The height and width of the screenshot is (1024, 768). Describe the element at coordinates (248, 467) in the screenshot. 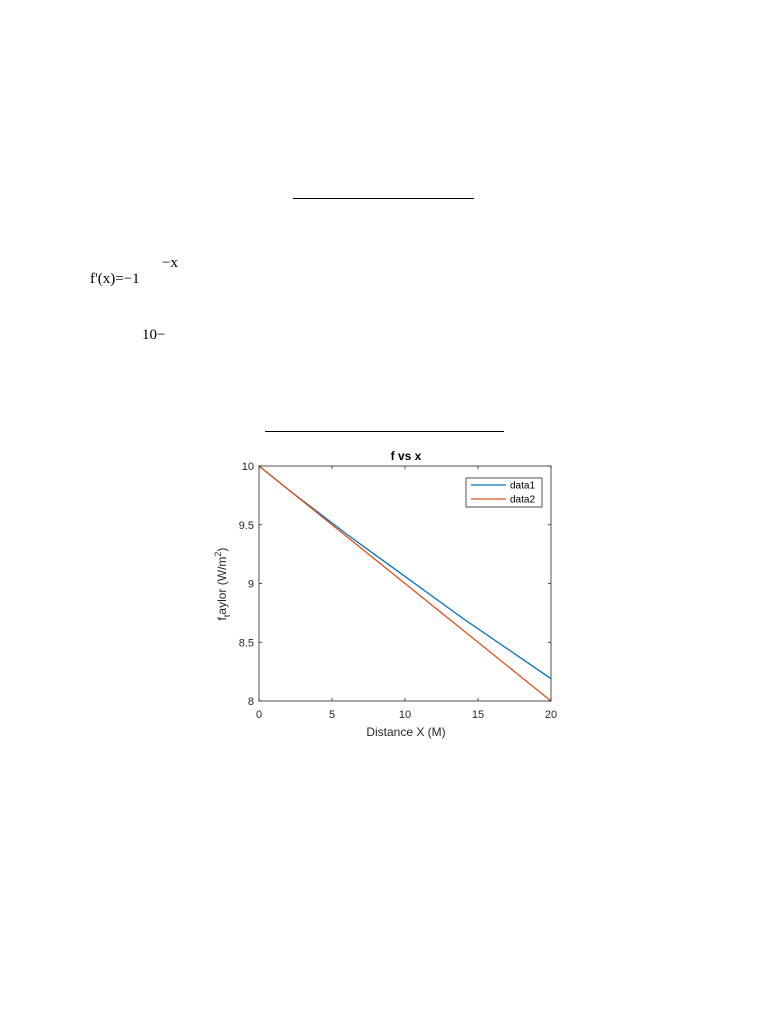

I see `y-tick-label: 10` at that location.